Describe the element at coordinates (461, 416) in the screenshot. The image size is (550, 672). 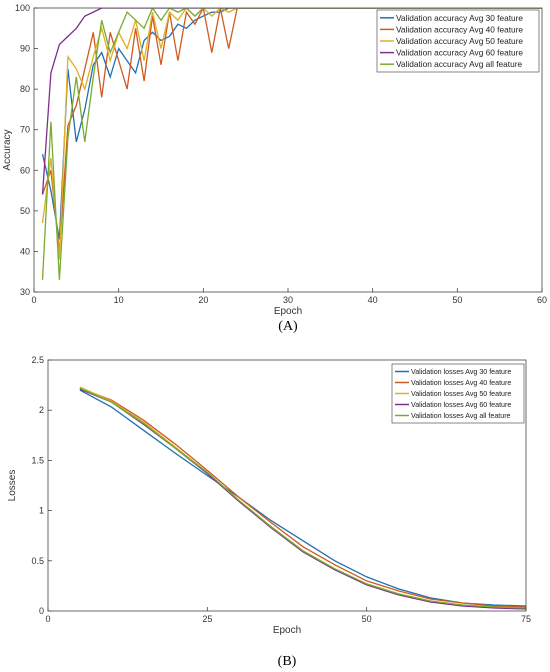
I see `legend-label-5: Validation losses Avg all feature` at that location.